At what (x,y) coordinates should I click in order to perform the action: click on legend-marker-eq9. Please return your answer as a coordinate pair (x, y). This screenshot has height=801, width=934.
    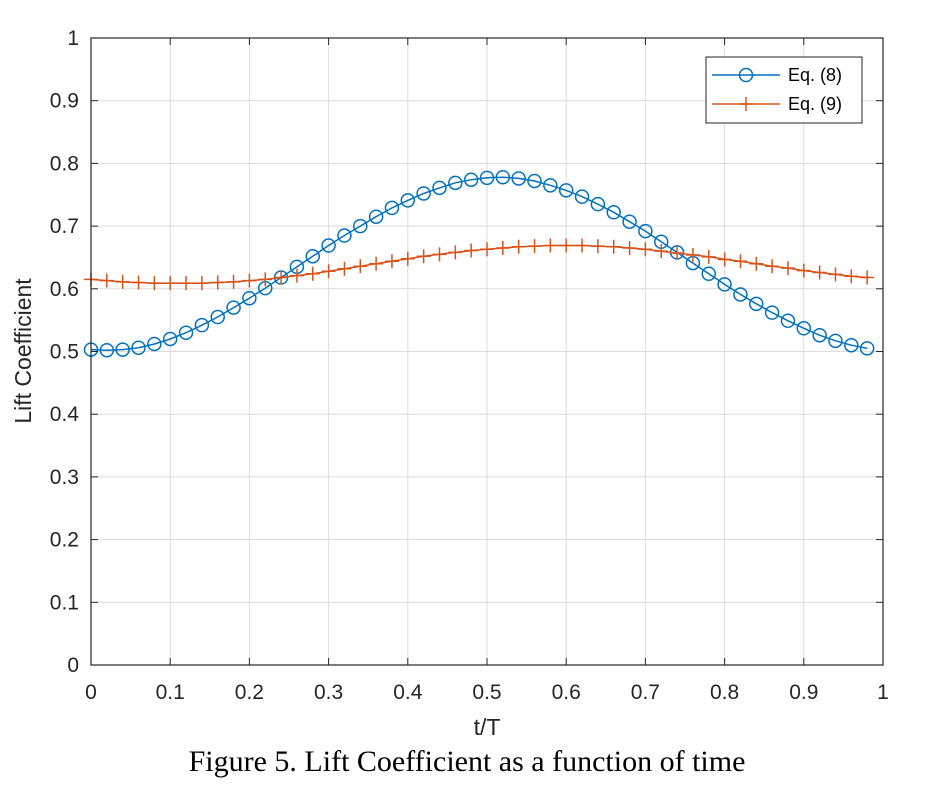
    Looking at the image, I should click on (746, 104).